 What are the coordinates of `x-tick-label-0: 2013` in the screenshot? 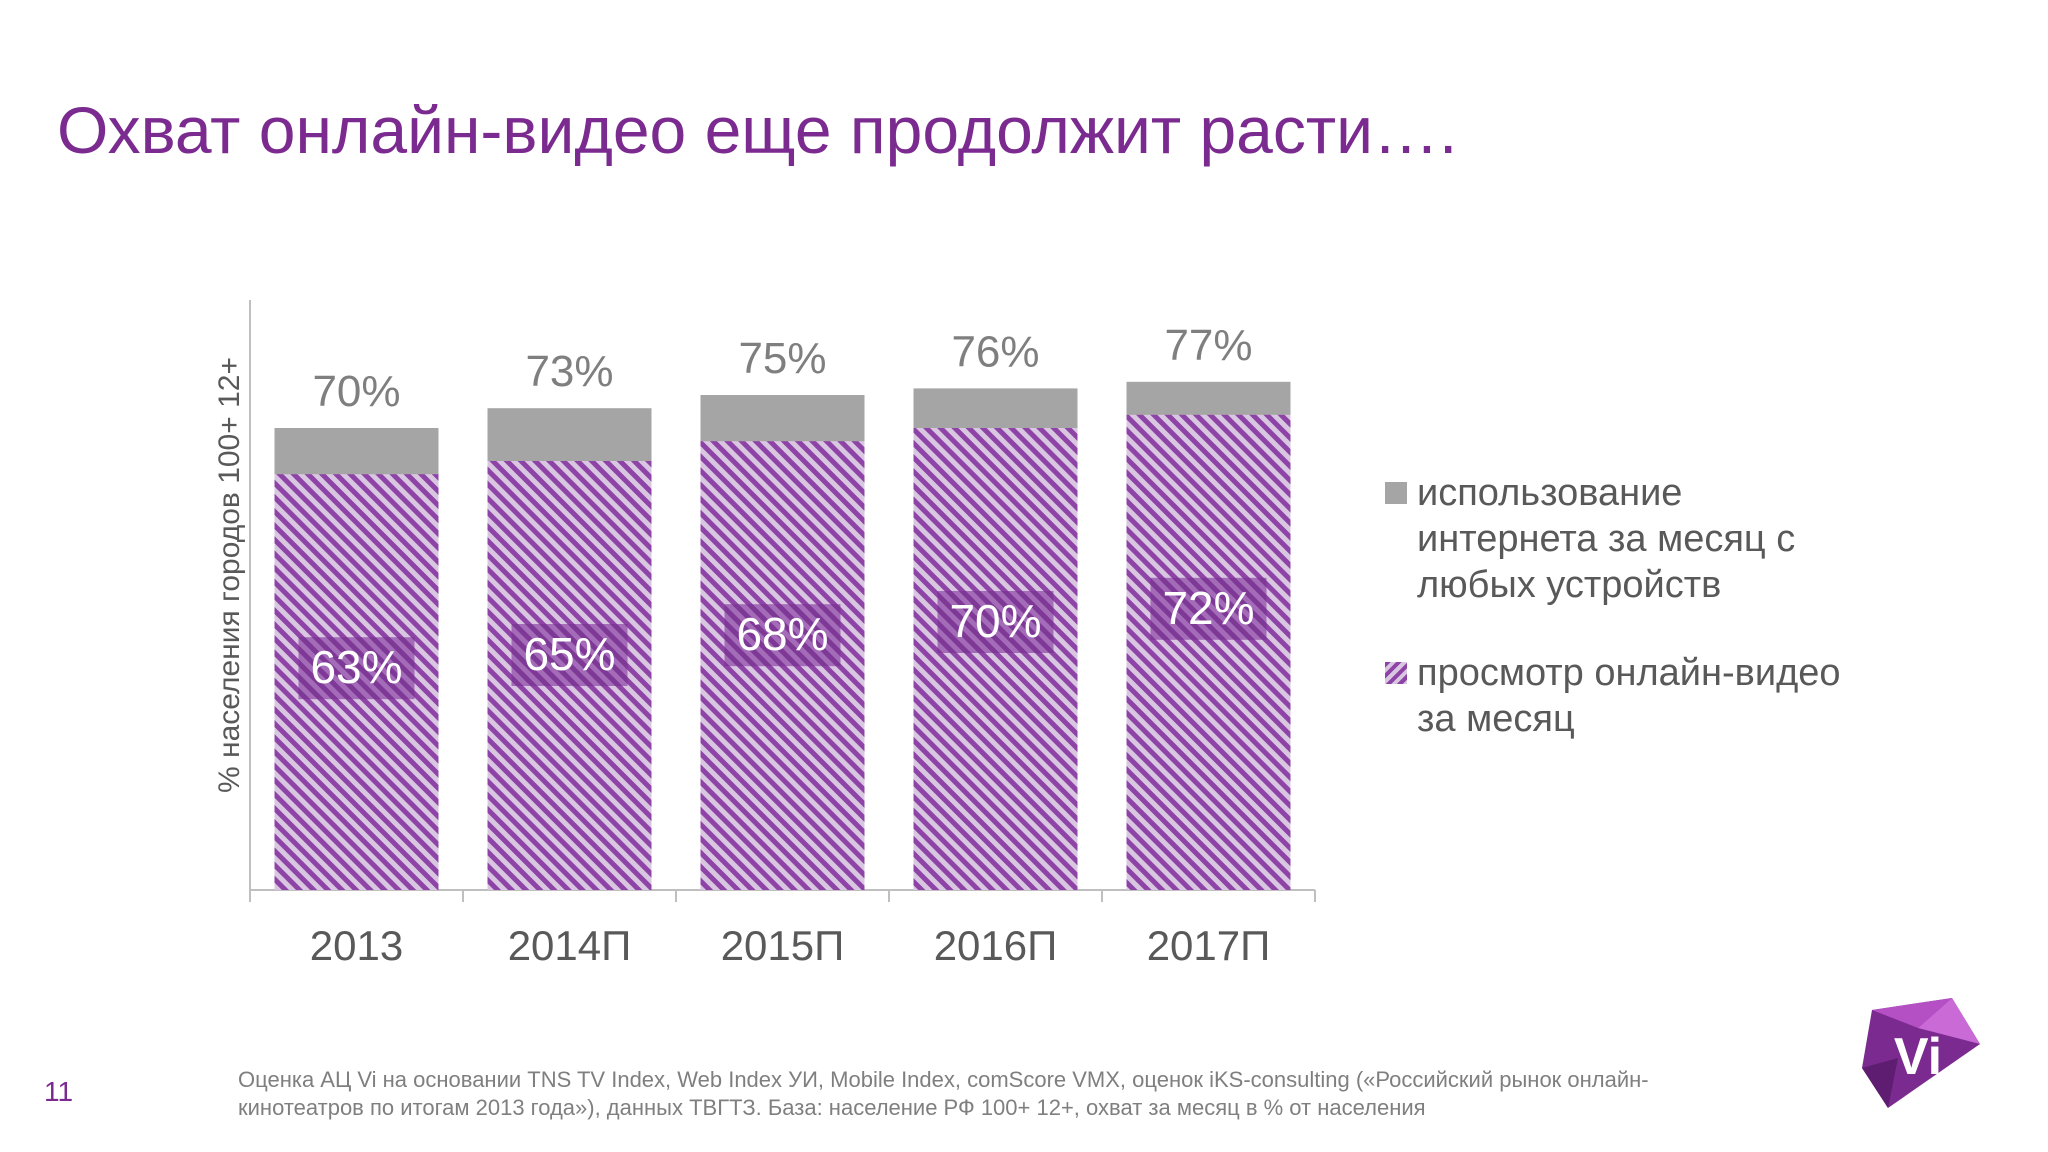 It's located at (356, 945).